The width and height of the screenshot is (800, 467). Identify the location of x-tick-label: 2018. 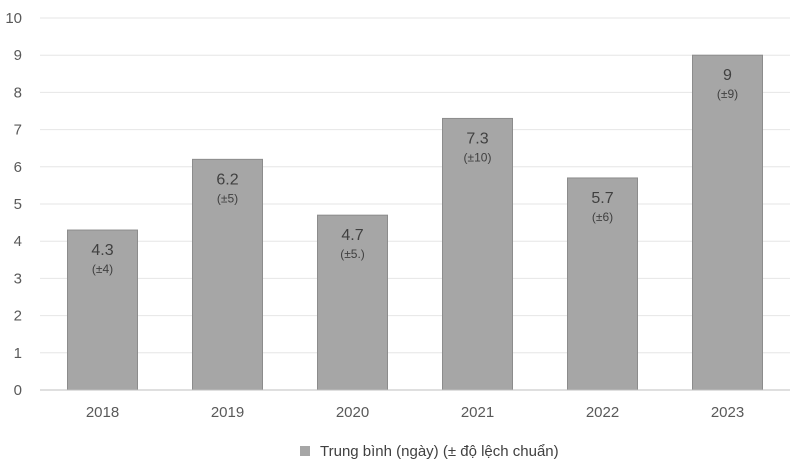
(102, 412).